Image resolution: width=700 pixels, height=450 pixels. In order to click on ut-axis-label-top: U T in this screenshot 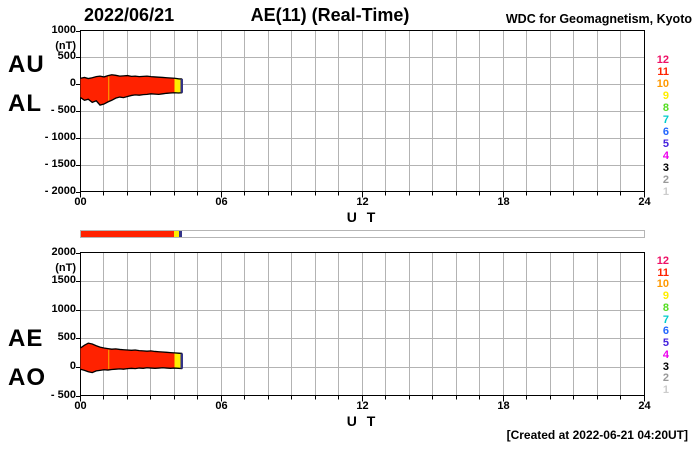, I will do `click(362, 217)`.